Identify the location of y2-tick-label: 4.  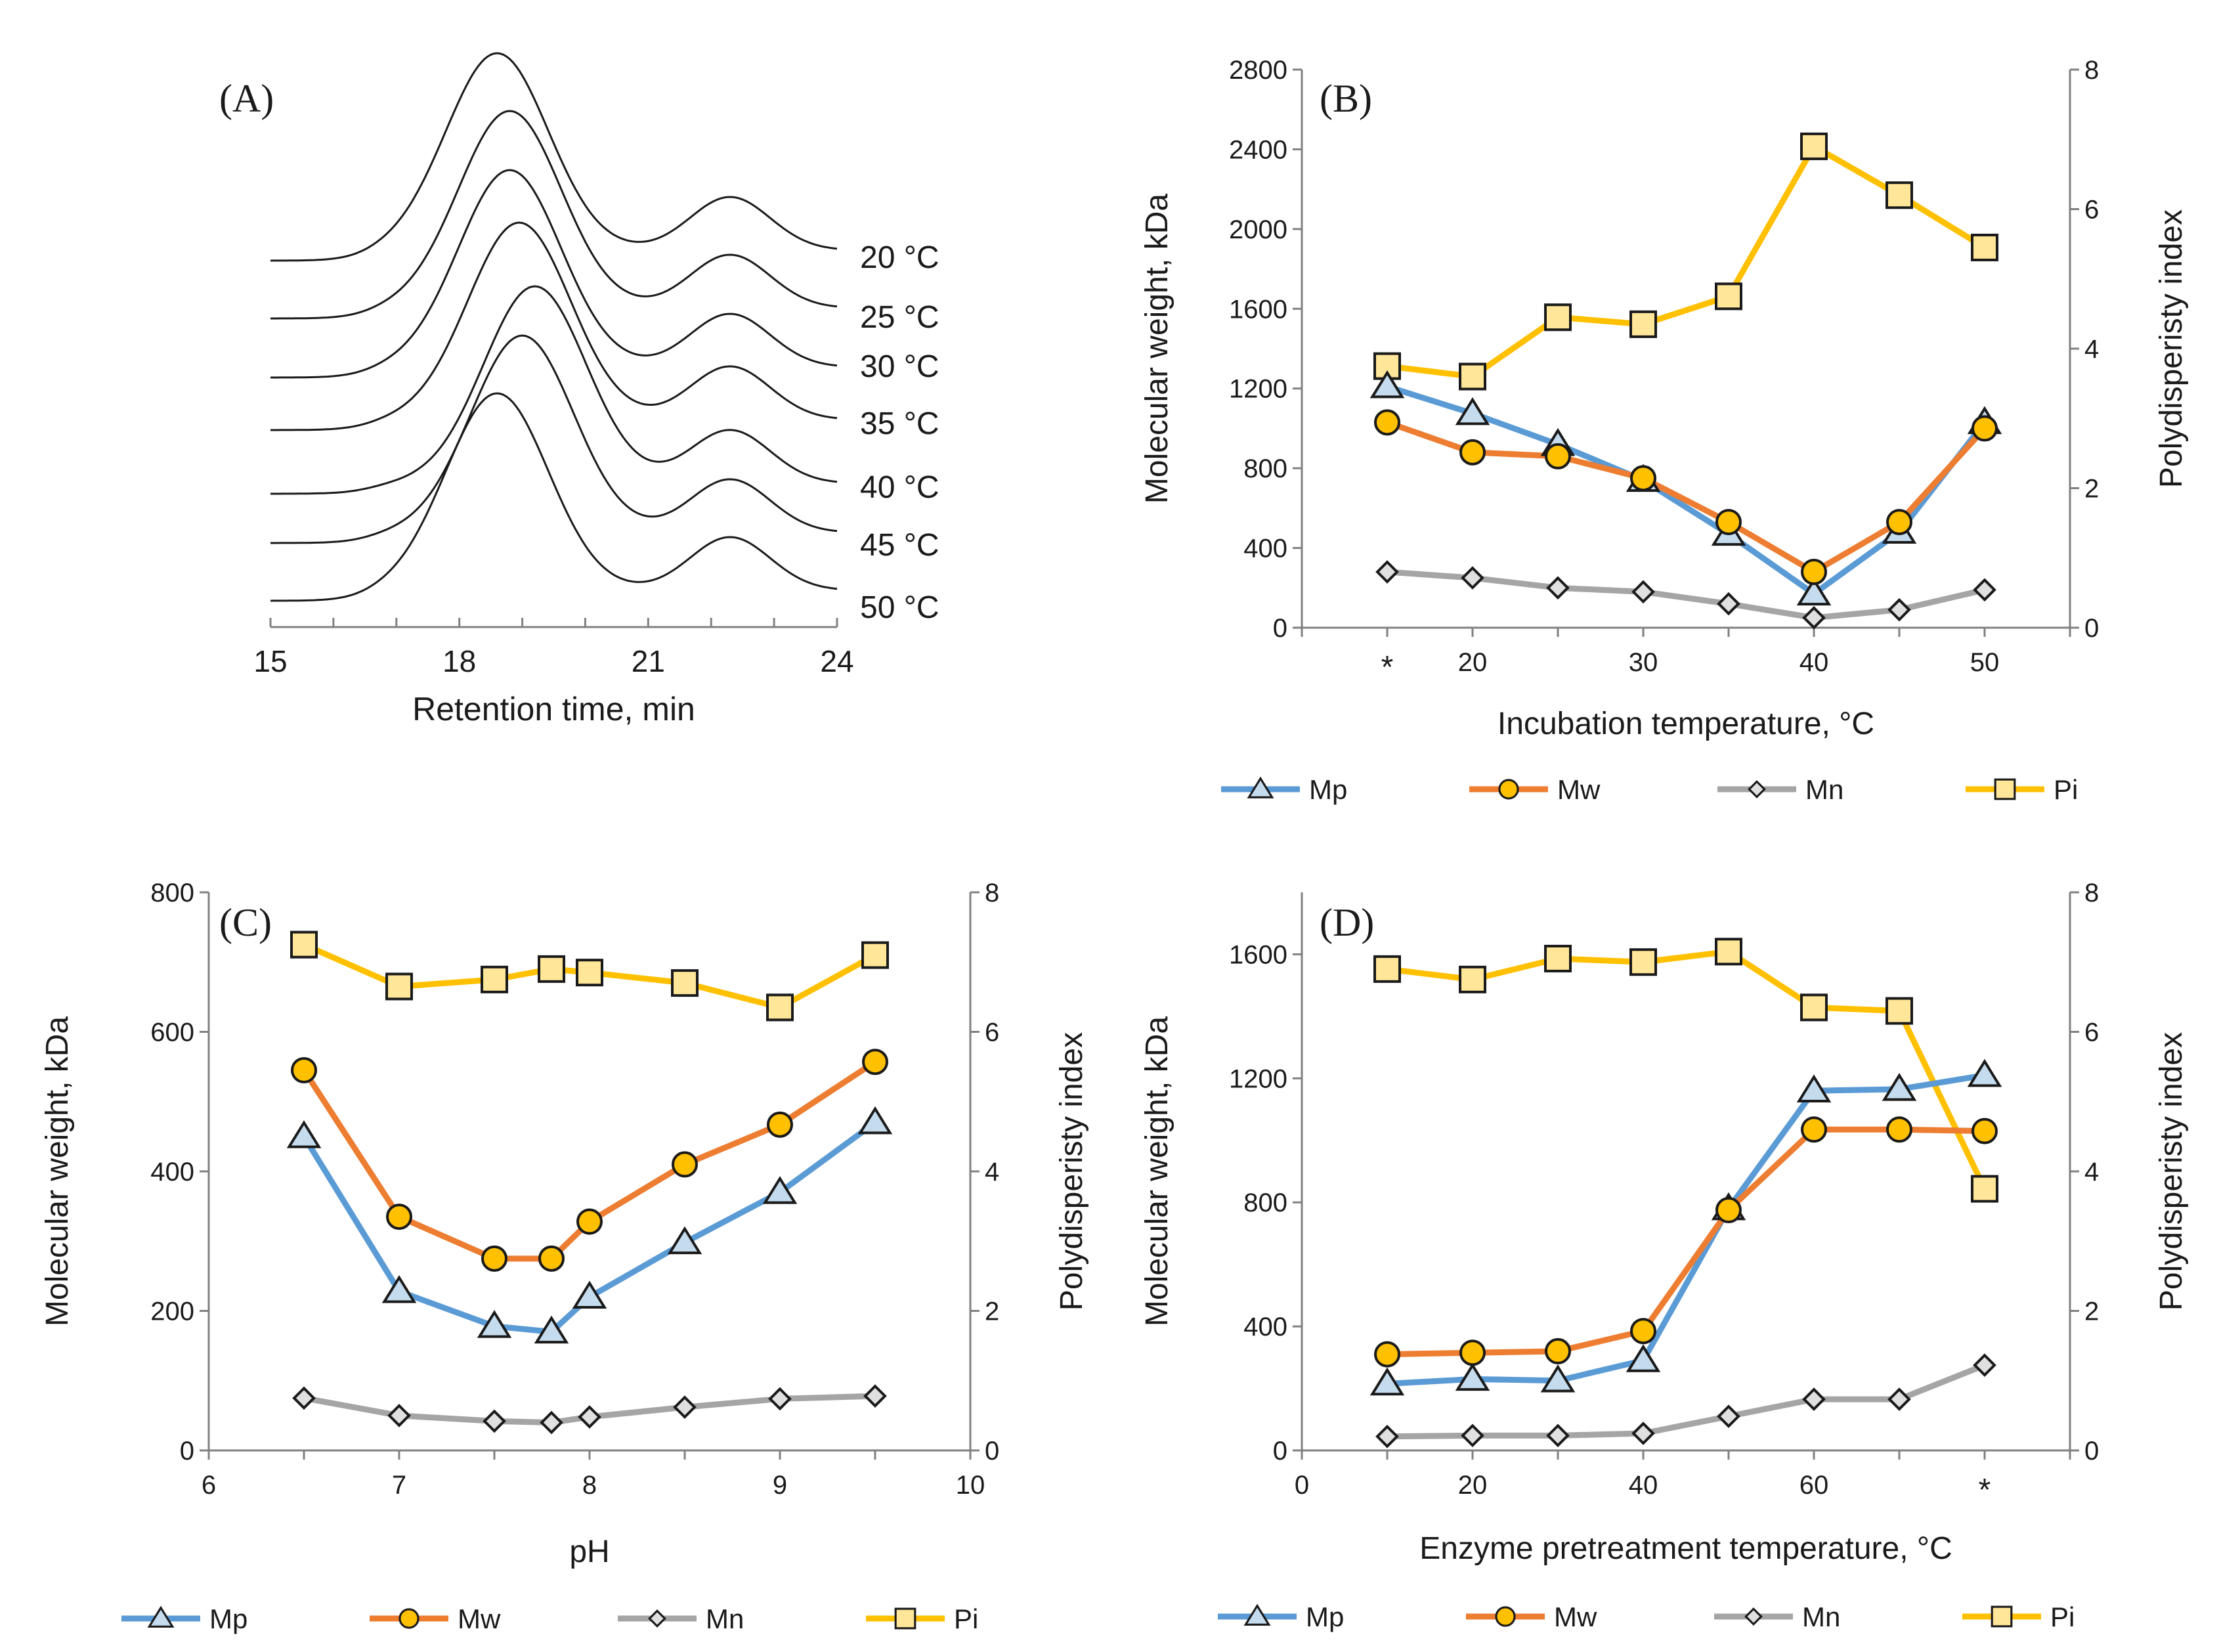
(2092, 349).